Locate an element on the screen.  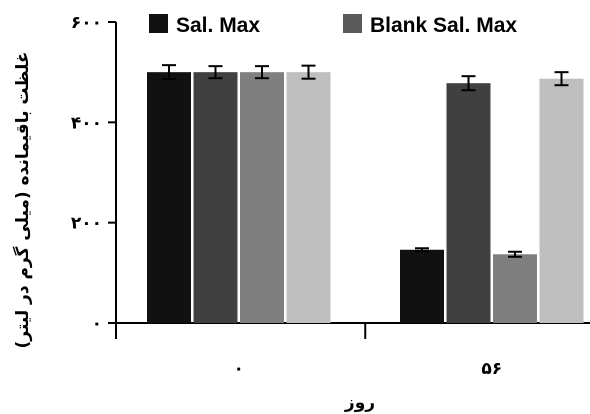
bar-g0-s1 is located at coordinates (215, 198).